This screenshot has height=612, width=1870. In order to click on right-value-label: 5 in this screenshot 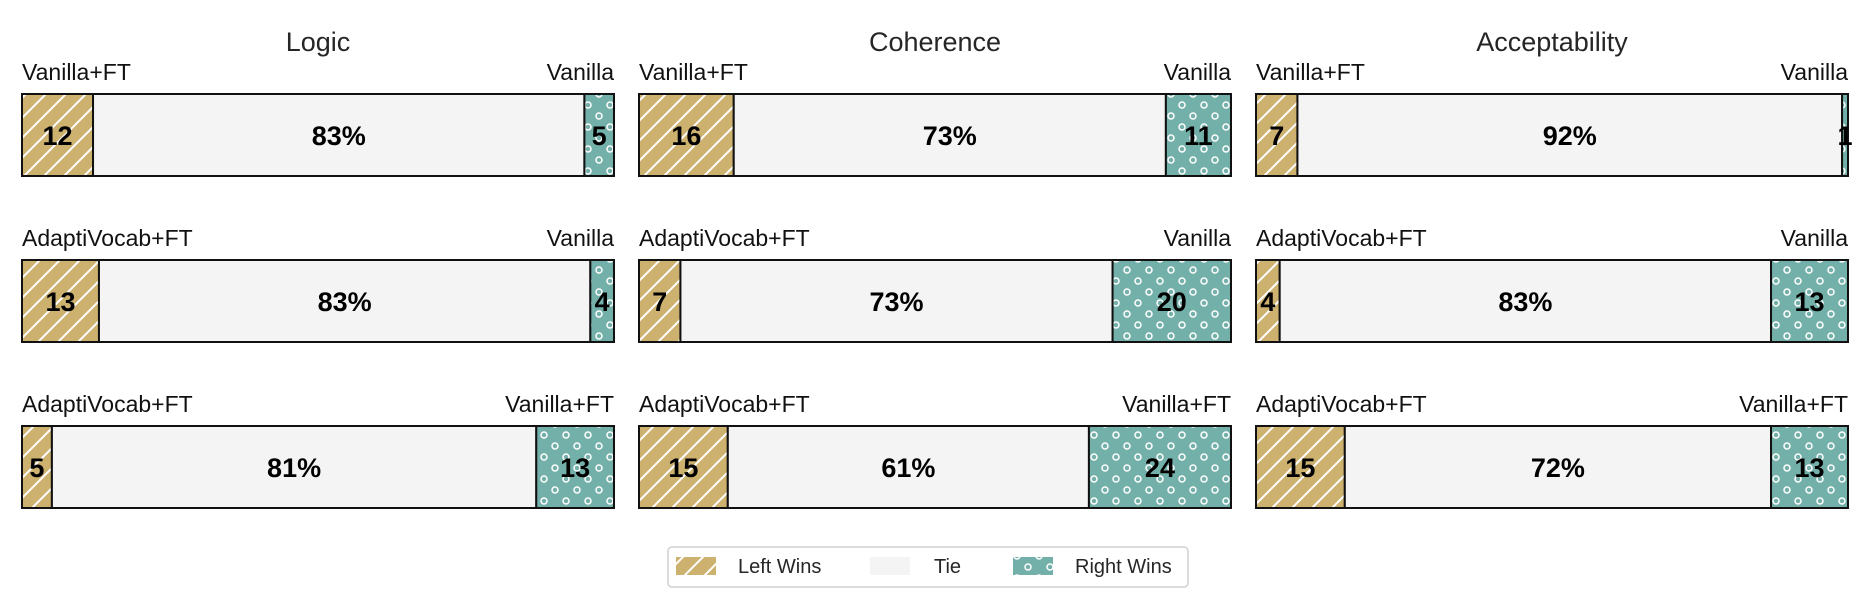, I will do `click(599, 136)`.